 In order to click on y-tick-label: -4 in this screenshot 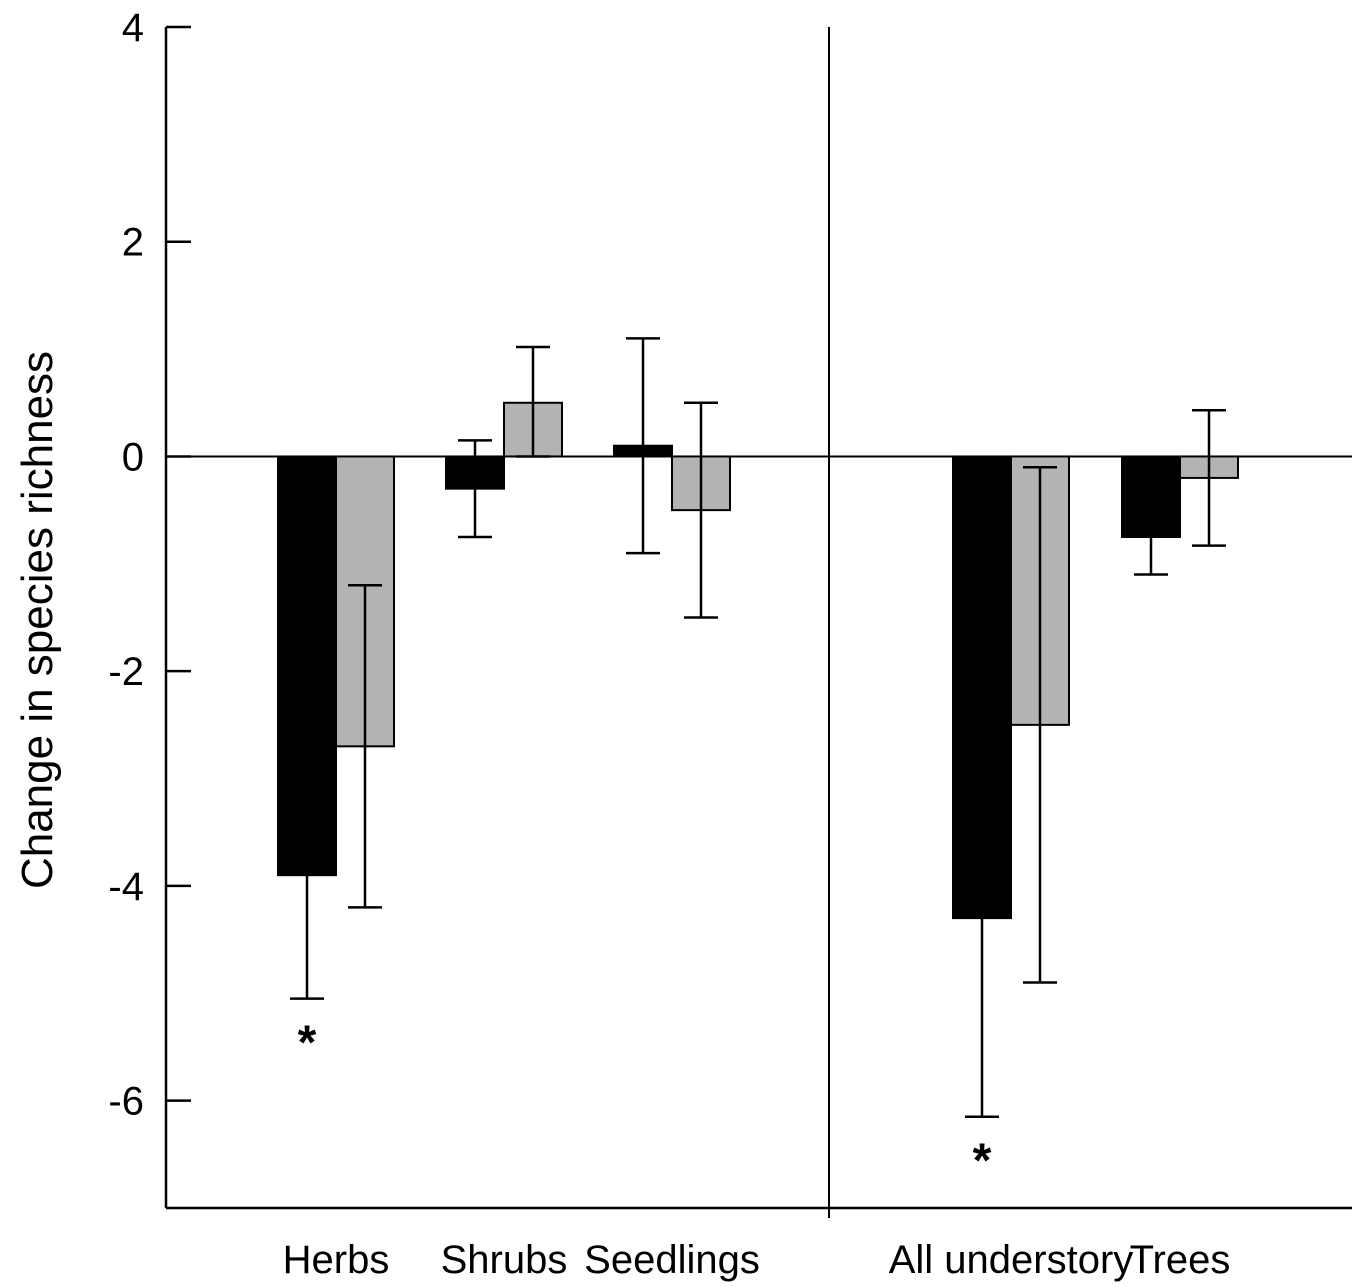, I will do `click(126, 887)`.